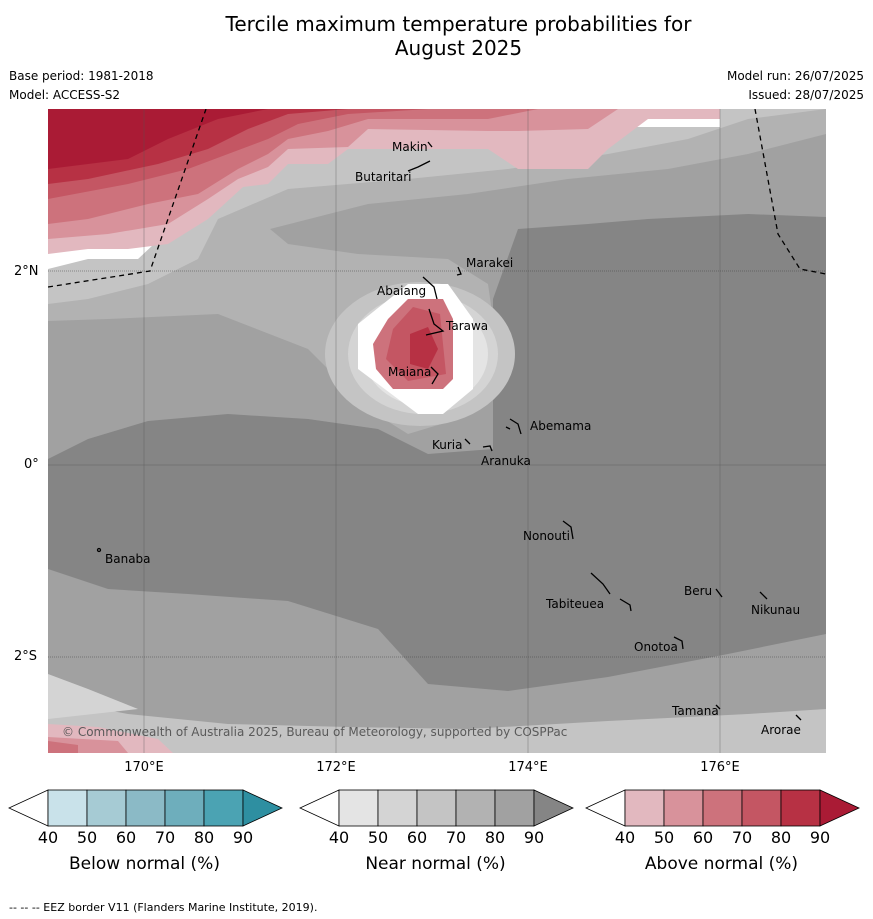 The height and width of the screenshot is (919, 873). What do you see at coordinates (718, 707) in the screenshot?
I see `coast-tamana` at bounding box center [718, 707].